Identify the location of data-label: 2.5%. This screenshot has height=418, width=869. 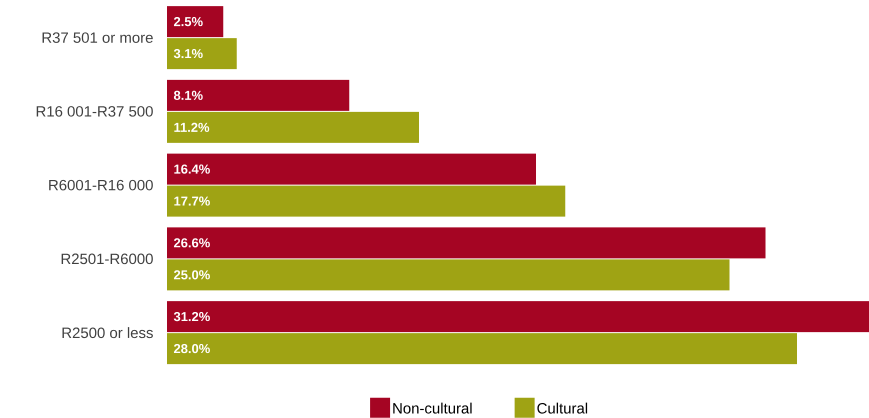
(188, 21).